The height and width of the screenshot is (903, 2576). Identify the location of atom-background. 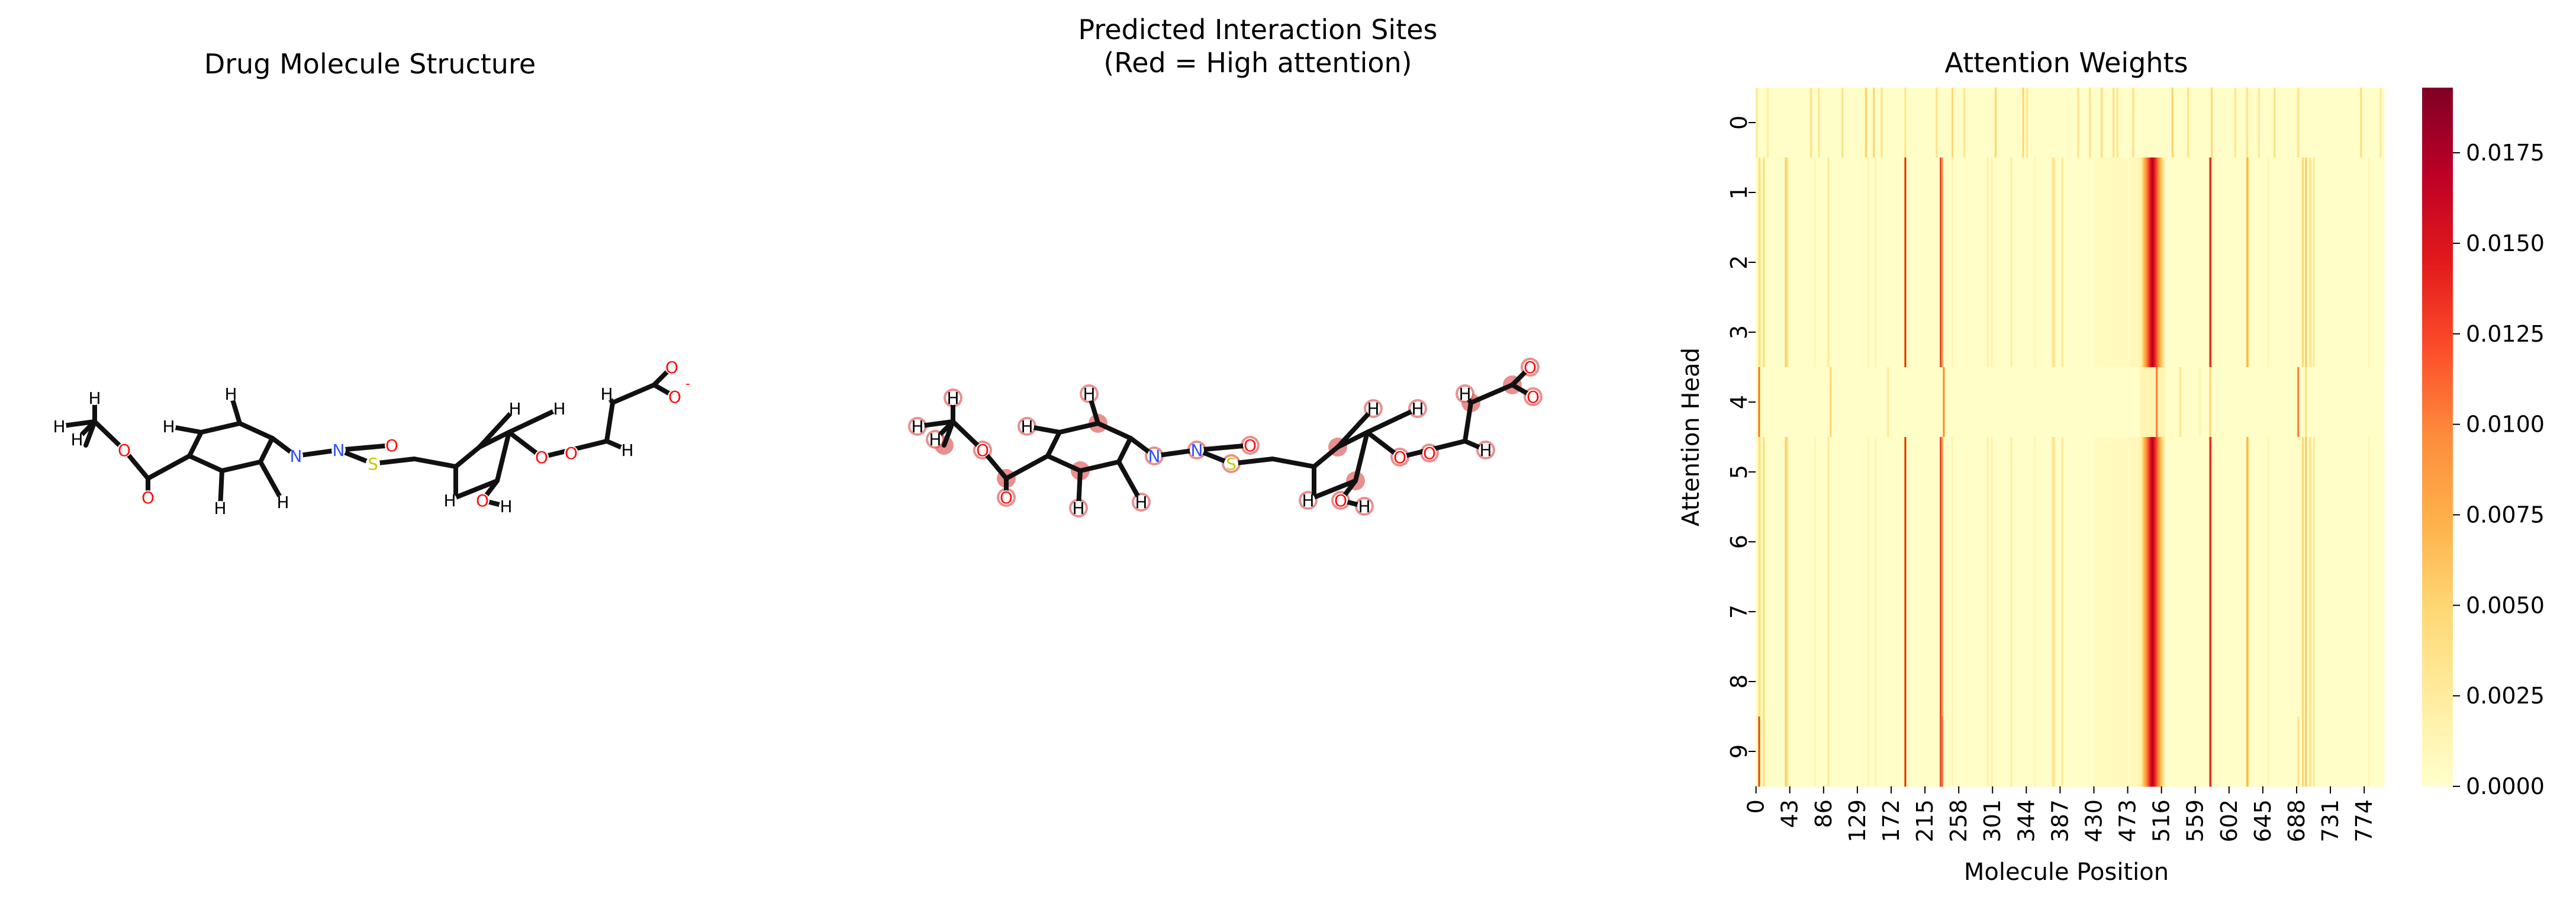
(1400, 457).